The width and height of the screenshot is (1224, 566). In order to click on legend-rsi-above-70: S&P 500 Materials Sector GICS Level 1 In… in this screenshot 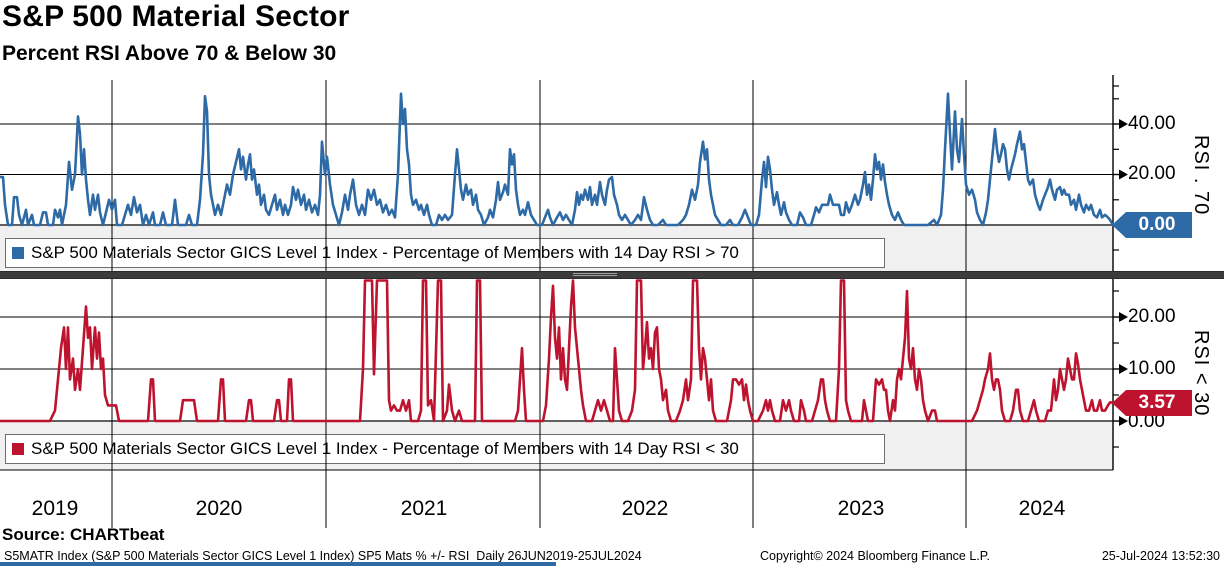, I will do `click(445, 253)`.